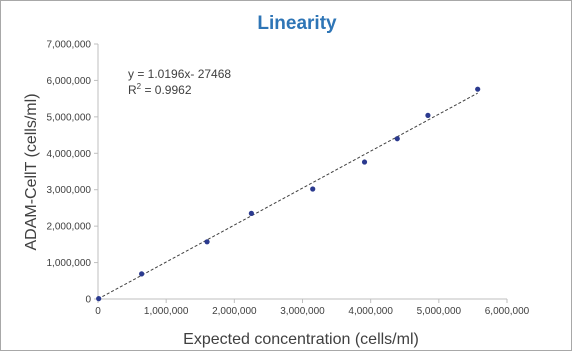 This screenshot has width=572, height=352. What do you see at coordinates (69, 117) in the screenshot?
I see `y-tick-label: 5,000,000` at bounding box center [69, 117].